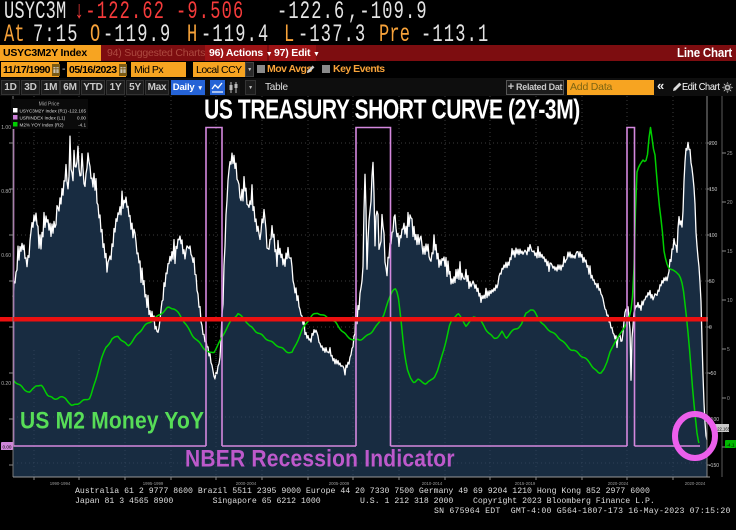 This screenshot has height=530, width=736. Describe the element at coordinates (730, 154) in the screenshot. I see `svg-text: 25` at that location.